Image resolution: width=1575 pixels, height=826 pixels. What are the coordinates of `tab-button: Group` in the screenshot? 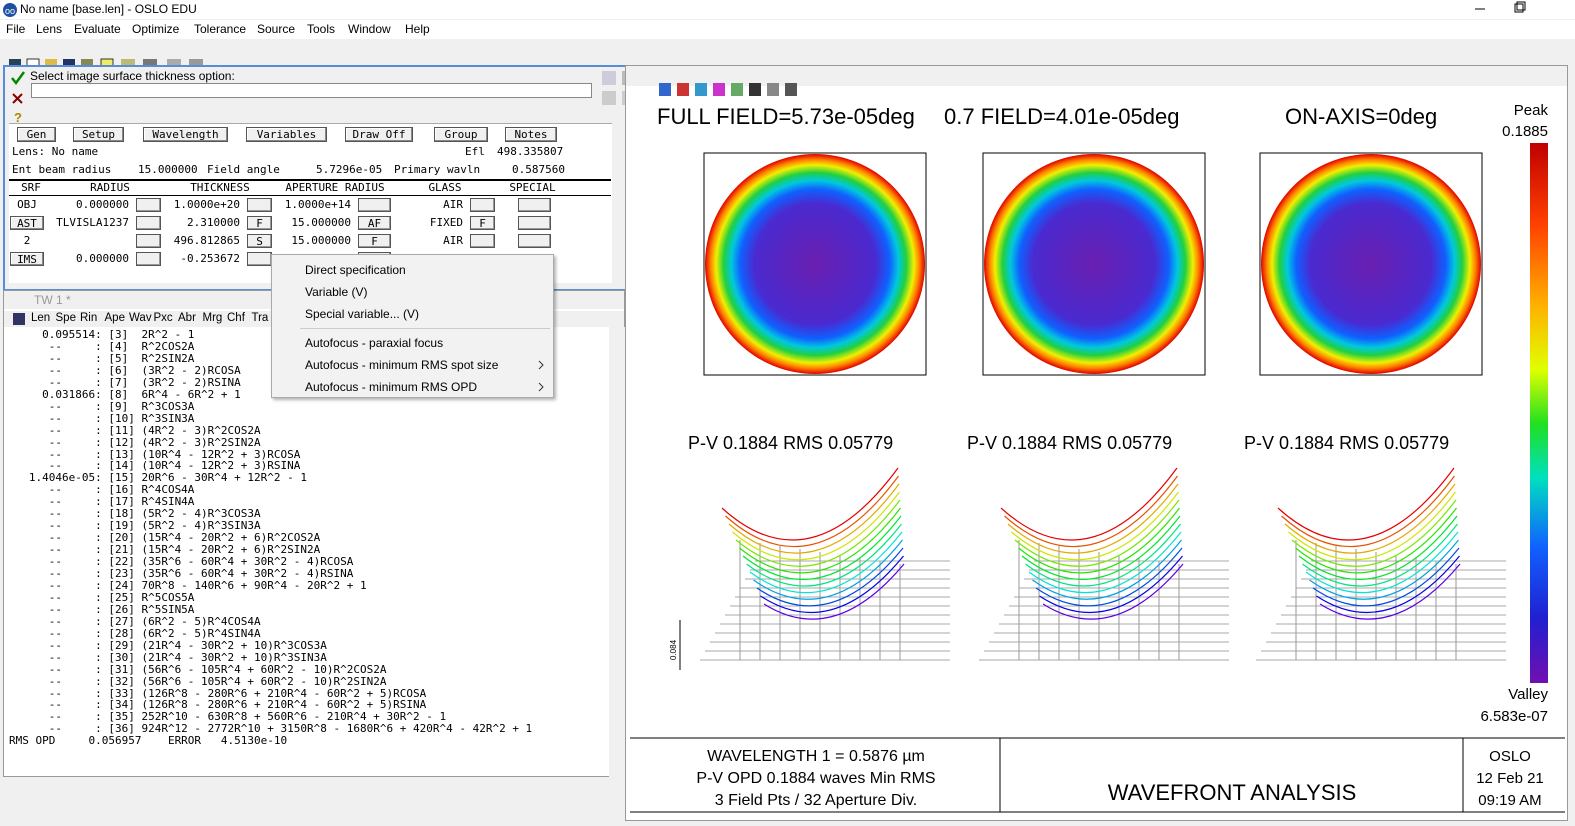 It's located at (461, 134).